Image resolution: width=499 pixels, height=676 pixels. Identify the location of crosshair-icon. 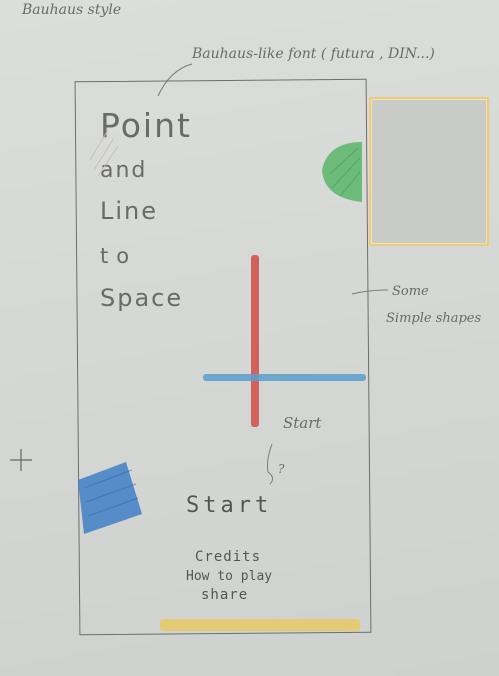
(21, 460).